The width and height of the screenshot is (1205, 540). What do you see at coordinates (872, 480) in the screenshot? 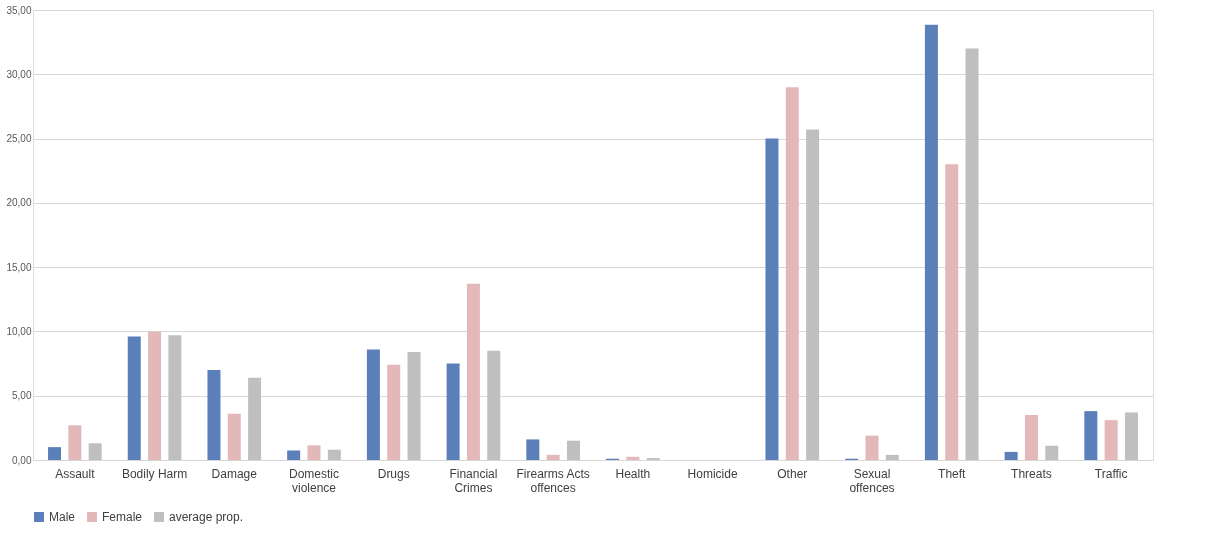
I see `x-tick-label: Sexual offences` at bounding box center [872, 480].